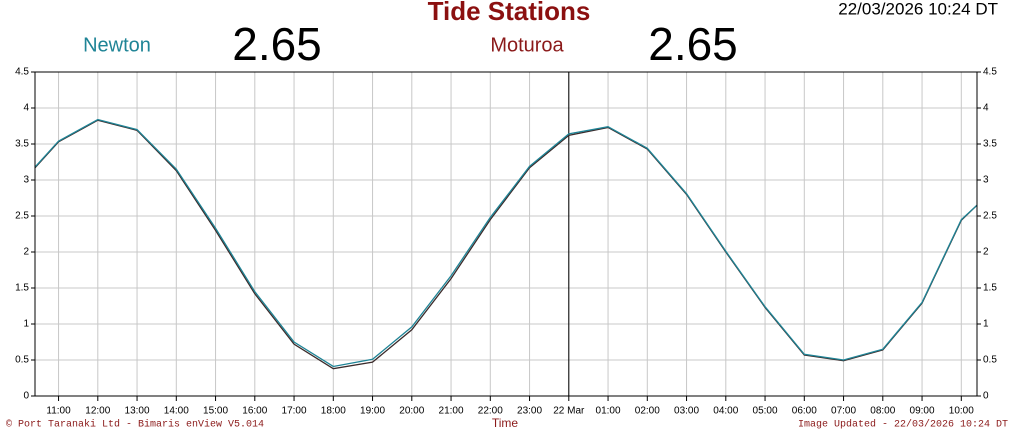 The height and width of the screenshot is (436, 1018). What do you see at coordinates (22, 288) in the screenshot?
I see `y-tick-label: 1.5` at bounding box center [22, 288].